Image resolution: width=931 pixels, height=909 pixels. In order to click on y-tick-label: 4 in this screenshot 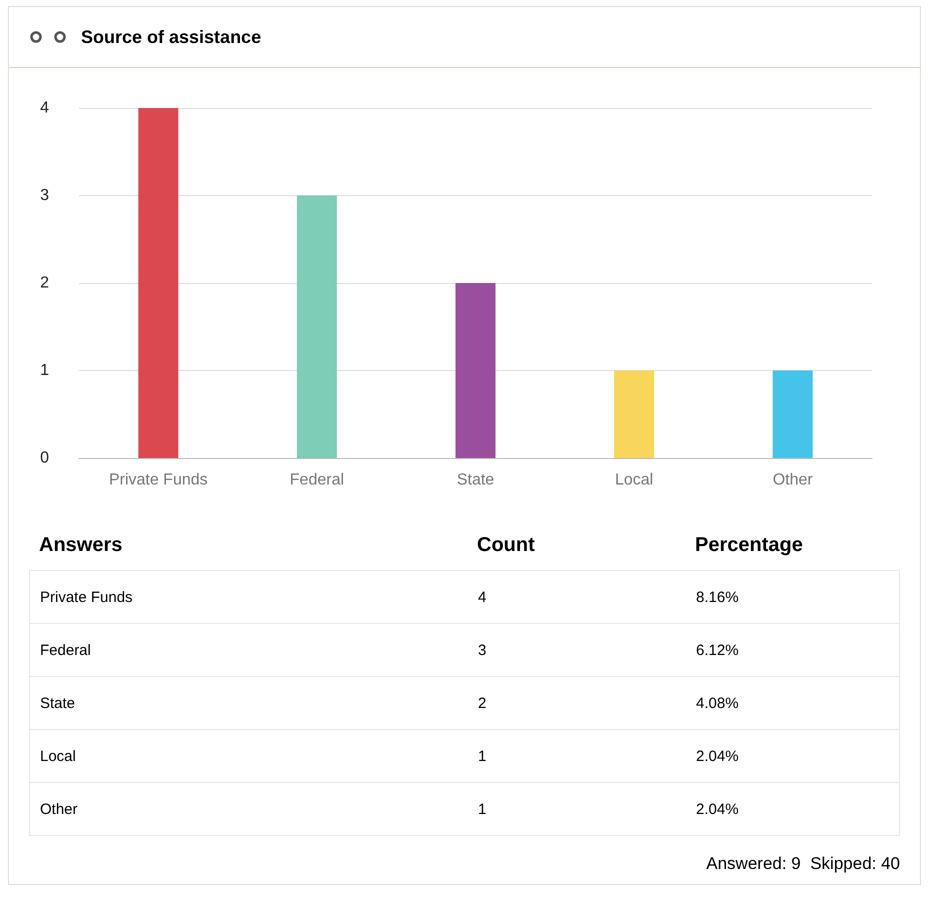, I will do `click(45, 108)`.